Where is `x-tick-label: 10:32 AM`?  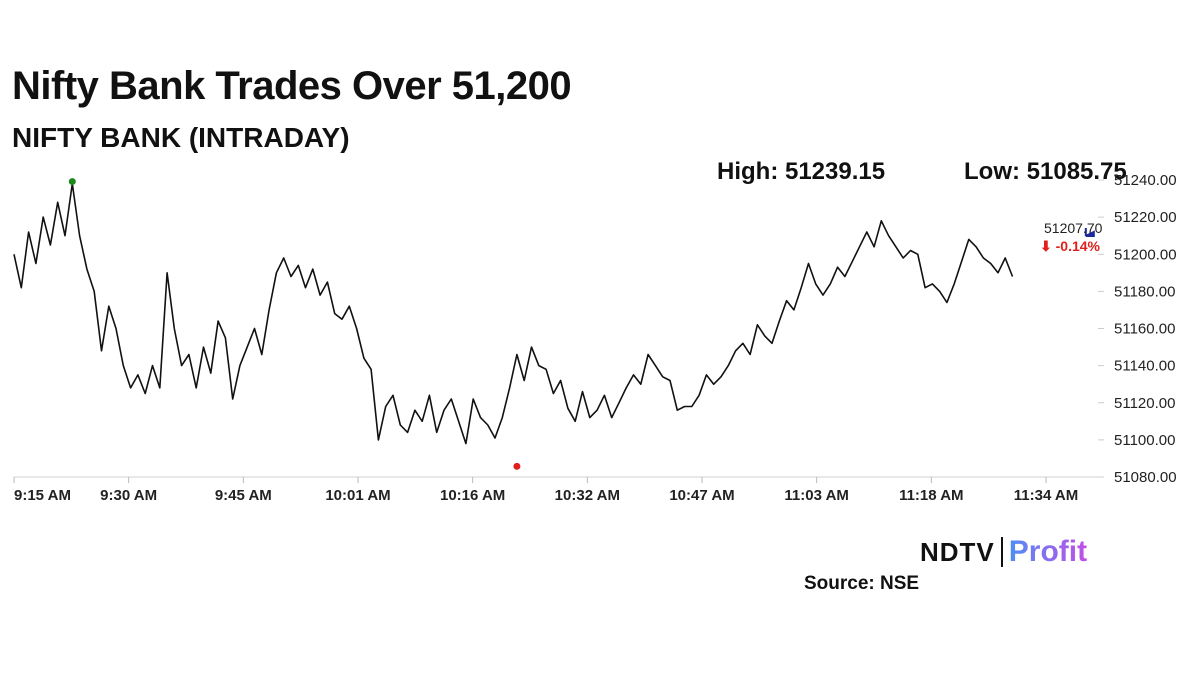 x-tick-label: 10:32 AM is located at coordinates (587, 495).